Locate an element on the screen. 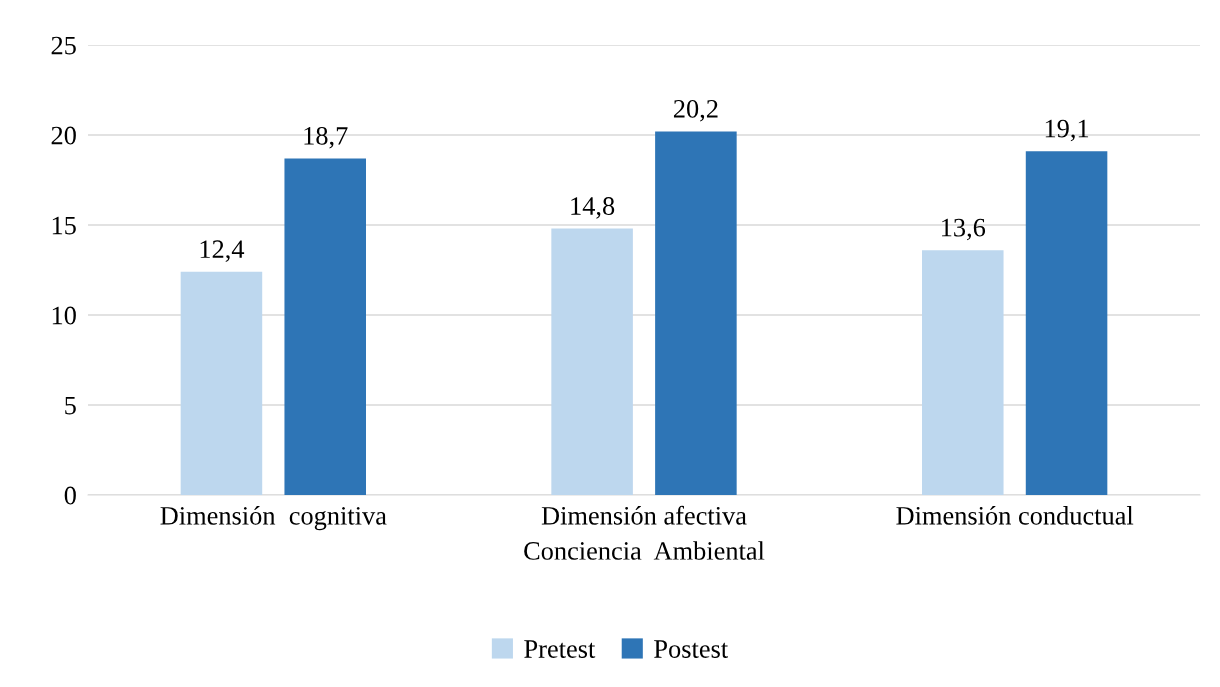 Image resolution: width=1220 pixels, height=687 pixels. legend-label: Pretest is located at coordinates (560, 649).